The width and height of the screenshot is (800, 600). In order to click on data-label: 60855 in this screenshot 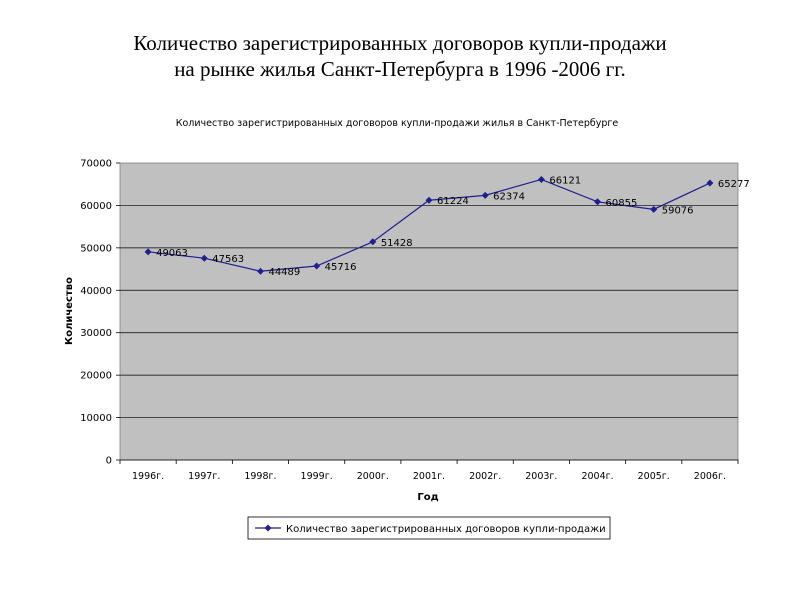, I will do `click(622, 203)`.